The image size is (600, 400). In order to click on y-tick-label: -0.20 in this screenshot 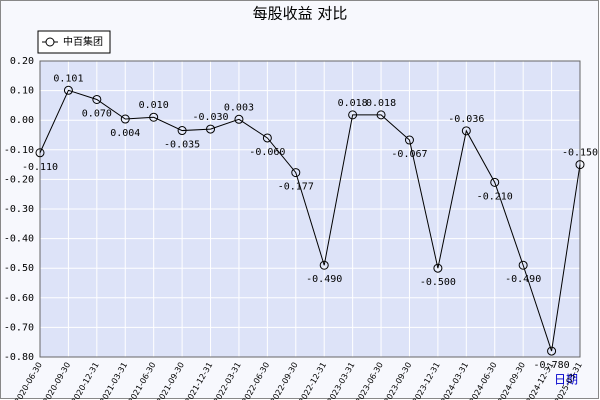, I will do `click(19, 179)`.